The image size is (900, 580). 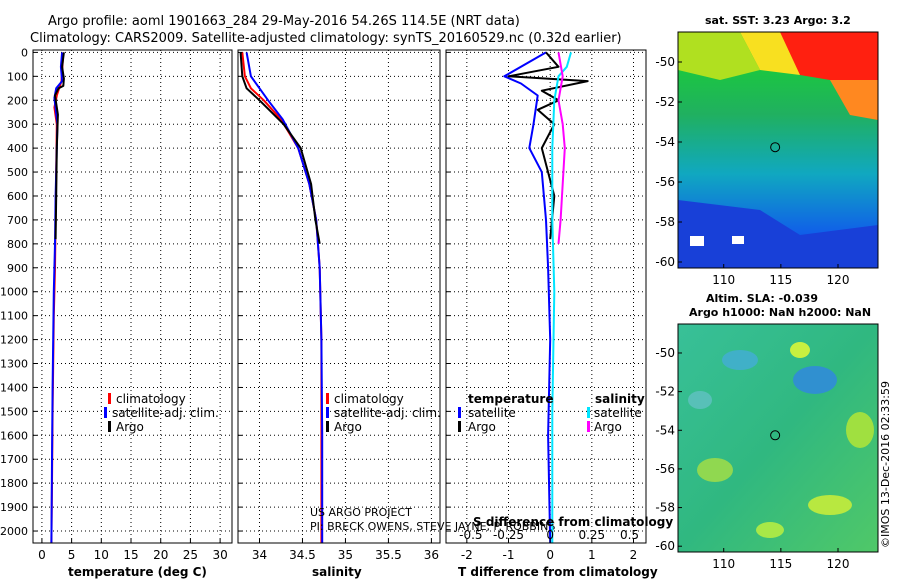 I want to click on temperature-lines, so click(x=57, y=298).